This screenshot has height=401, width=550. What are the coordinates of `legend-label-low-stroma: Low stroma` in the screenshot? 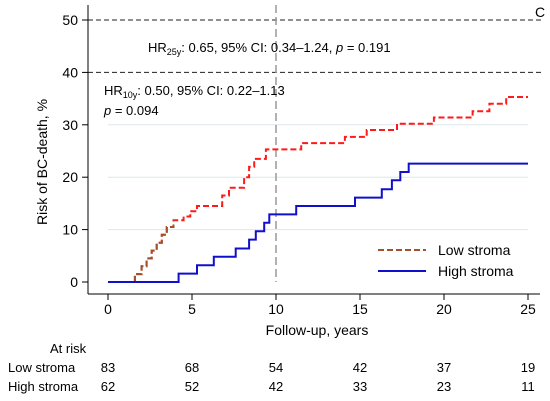 It's located at (474, 250).